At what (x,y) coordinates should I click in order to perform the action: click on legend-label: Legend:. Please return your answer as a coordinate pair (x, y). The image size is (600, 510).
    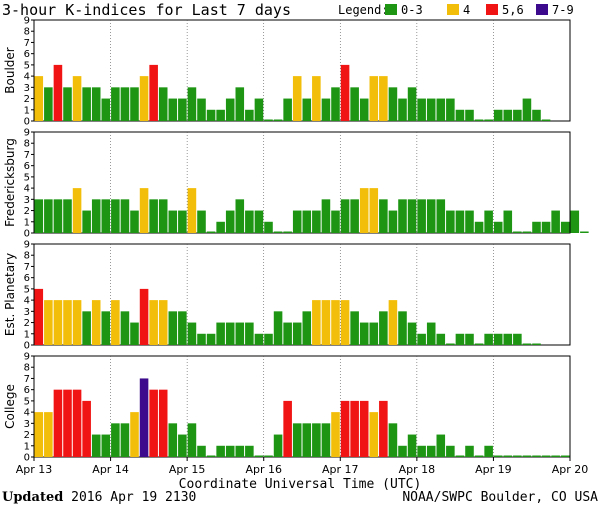
    Looking at the image, I should click on (363, 10).